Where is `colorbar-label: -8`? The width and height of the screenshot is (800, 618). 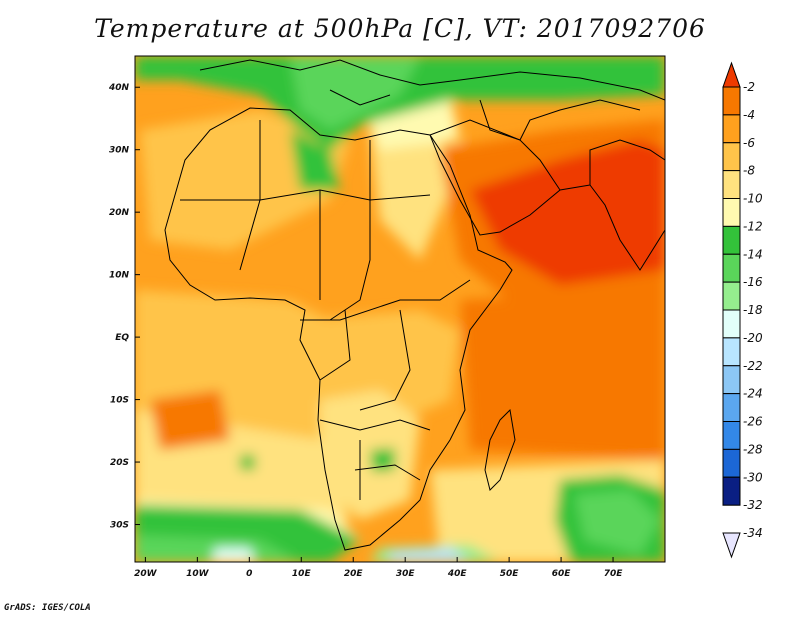 colorbar-label: -8 is located at coordinates (749, 171).